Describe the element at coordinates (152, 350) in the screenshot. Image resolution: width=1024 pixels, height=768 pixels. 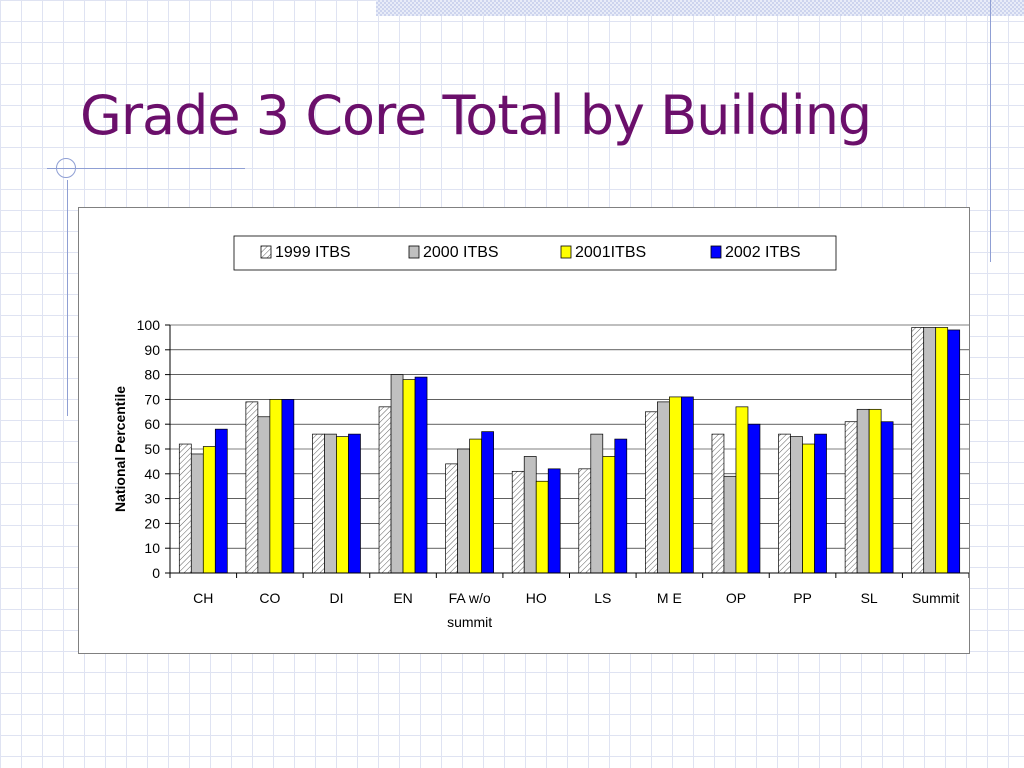
I see `y-tick-label: 90` at that location.